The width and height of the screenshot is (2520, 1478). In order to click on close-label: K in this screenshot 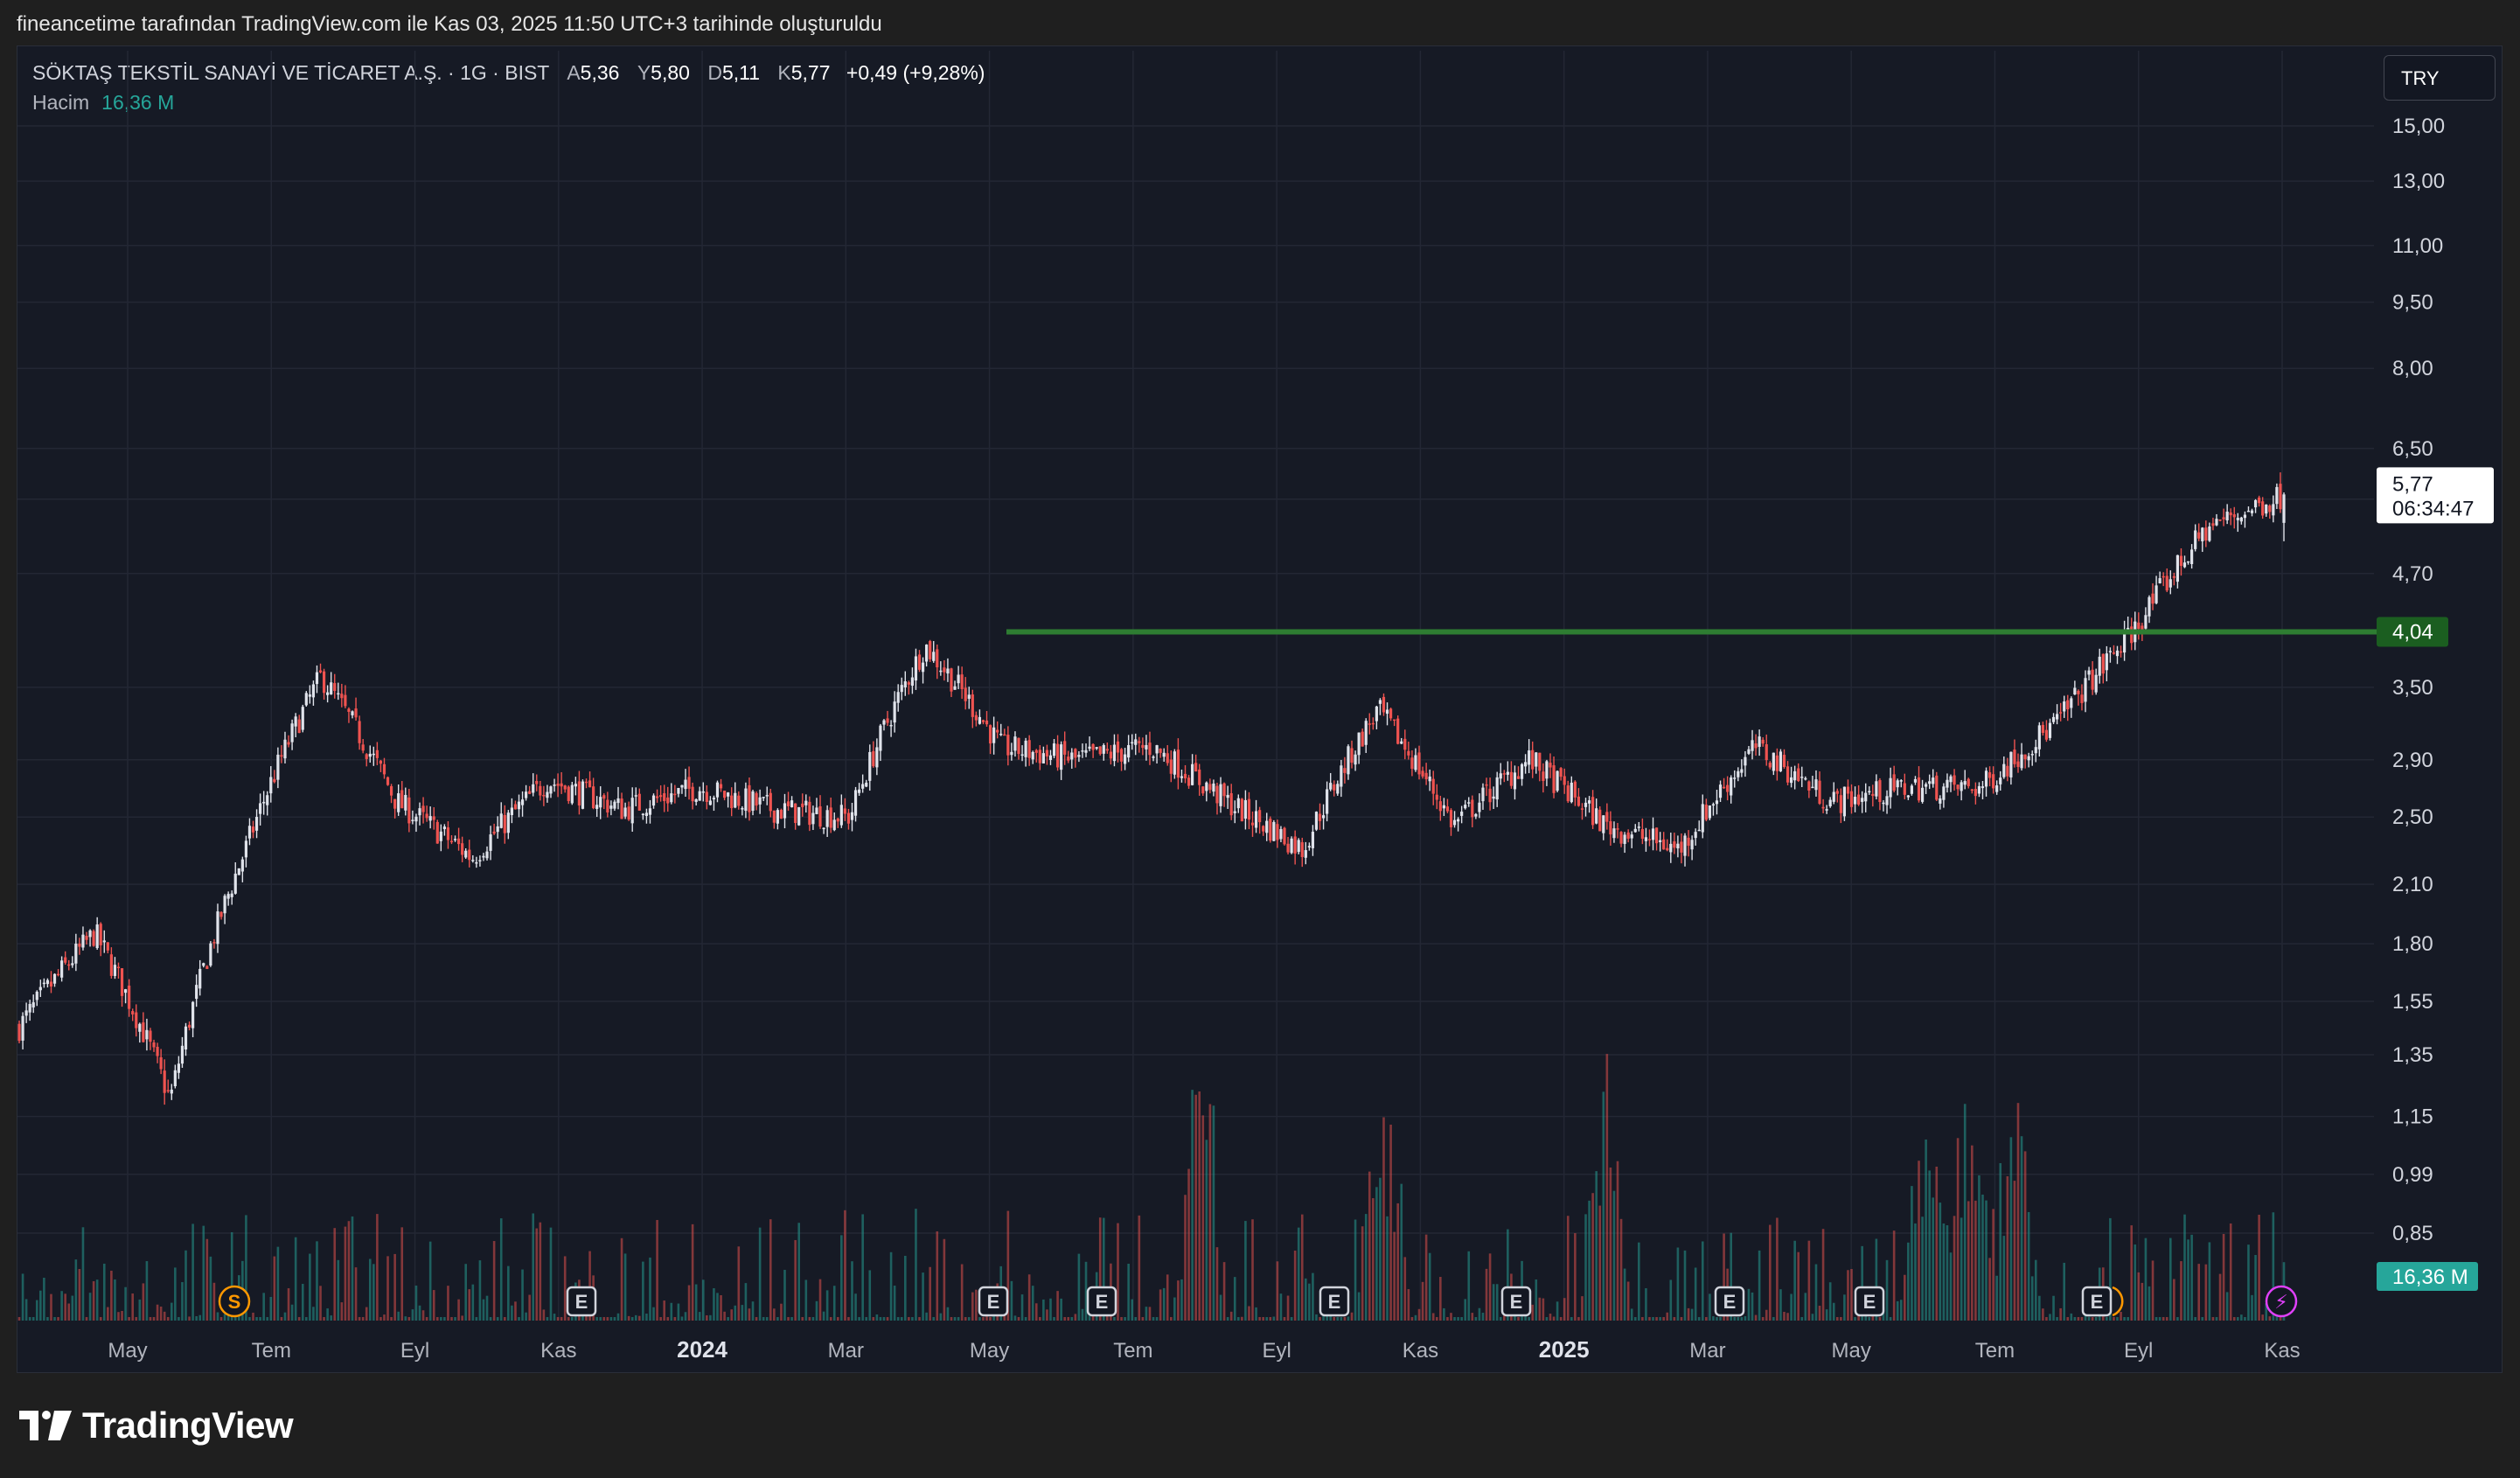, I will do `click(784, 72)`.